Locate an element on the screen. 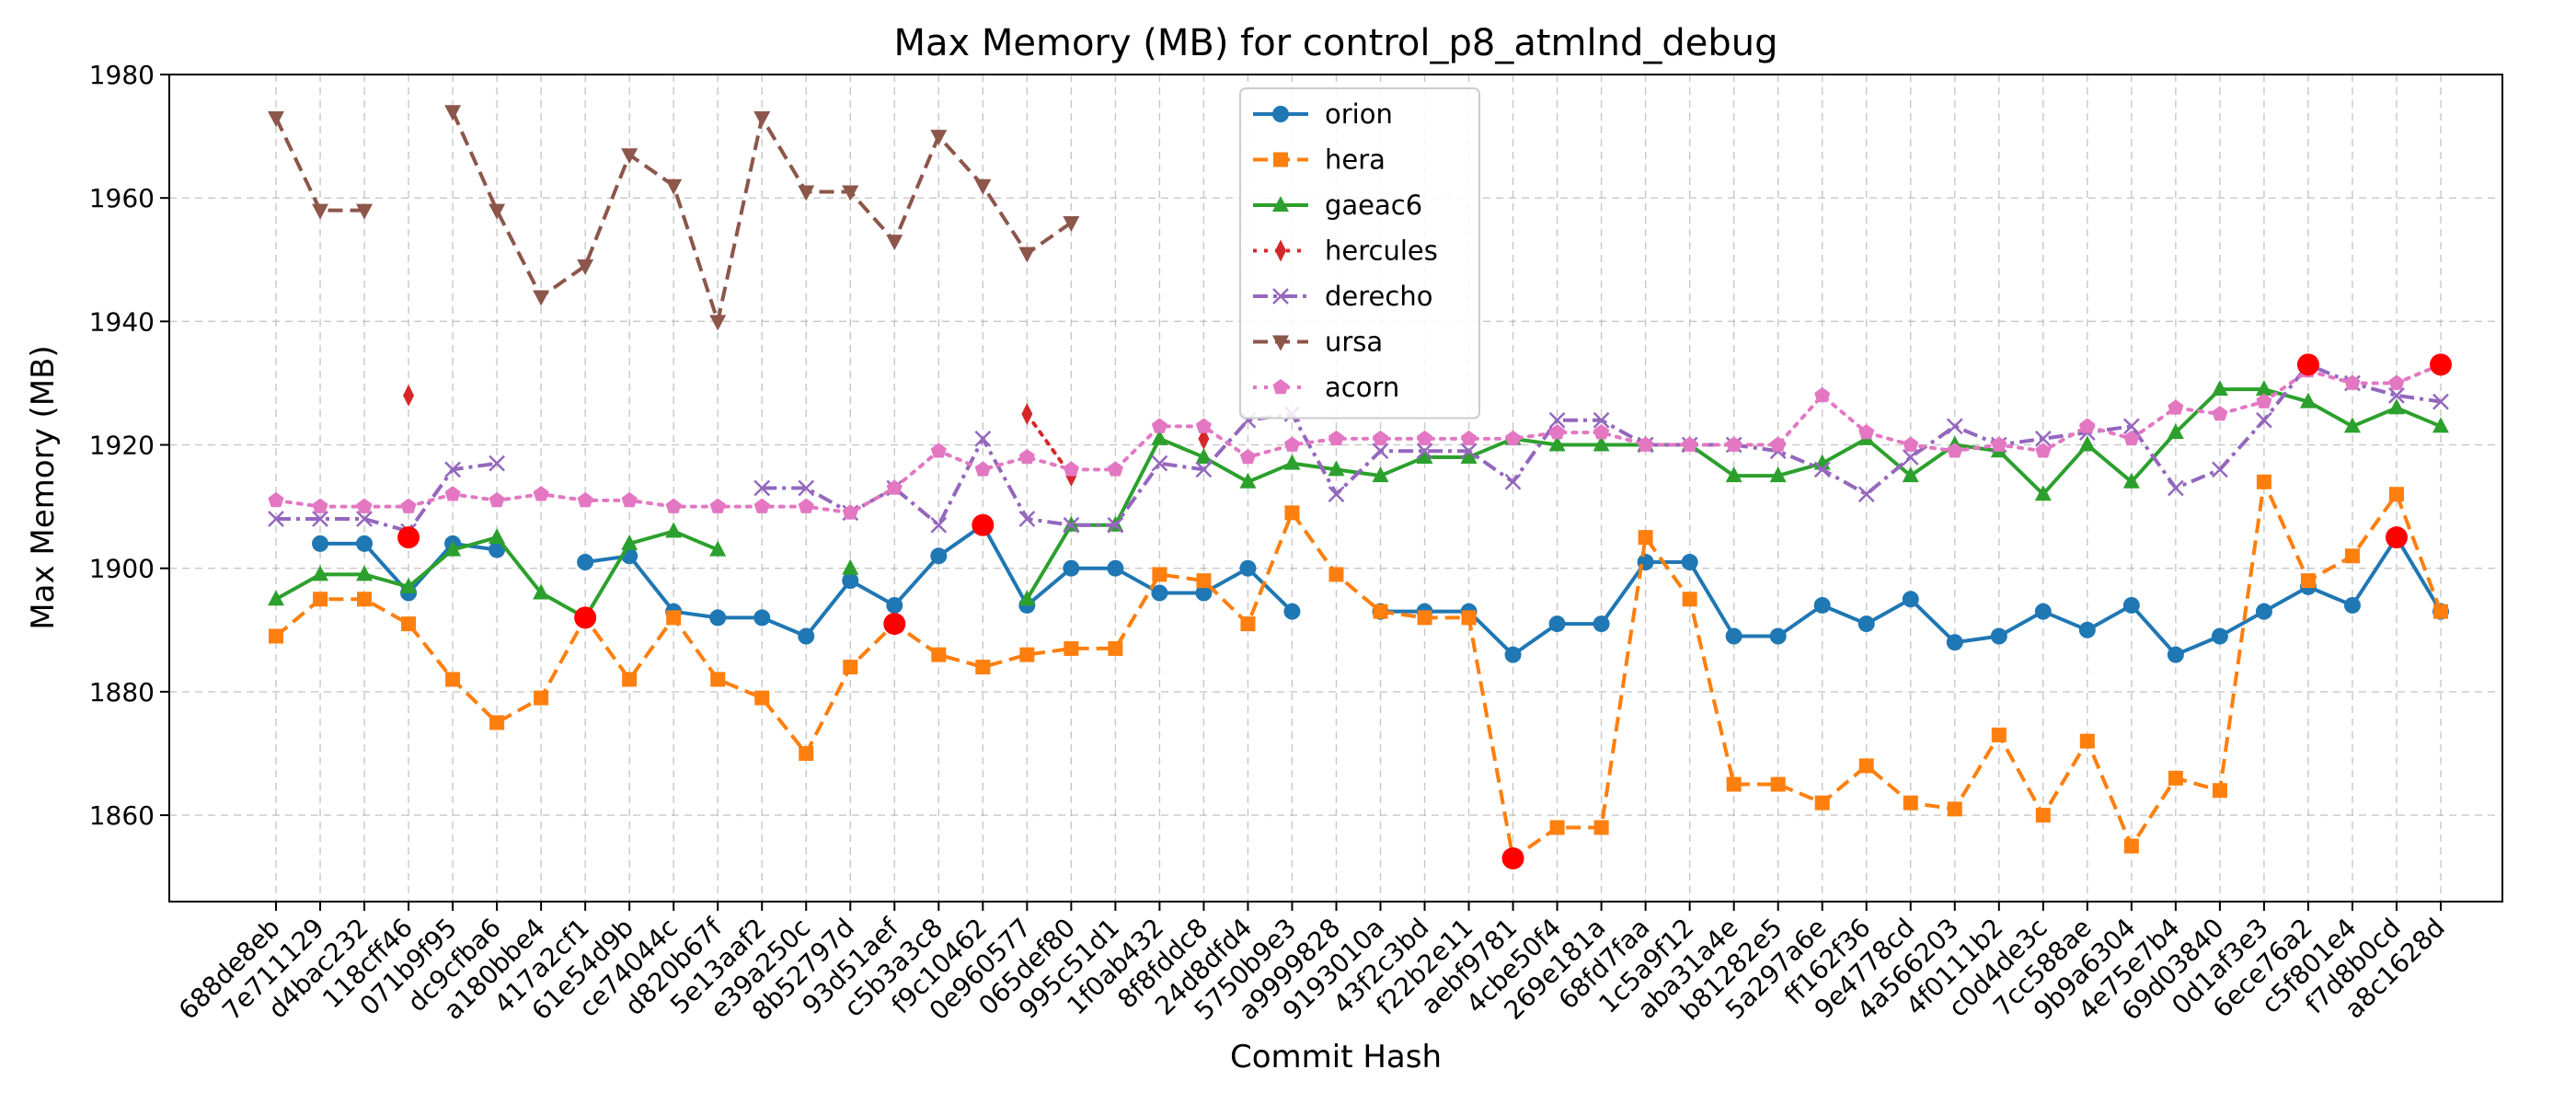 Image resolution: width=2576 pixels, height=1104 pixels. legend-item-acorn: acorn is located at coordinates (1326, 387).